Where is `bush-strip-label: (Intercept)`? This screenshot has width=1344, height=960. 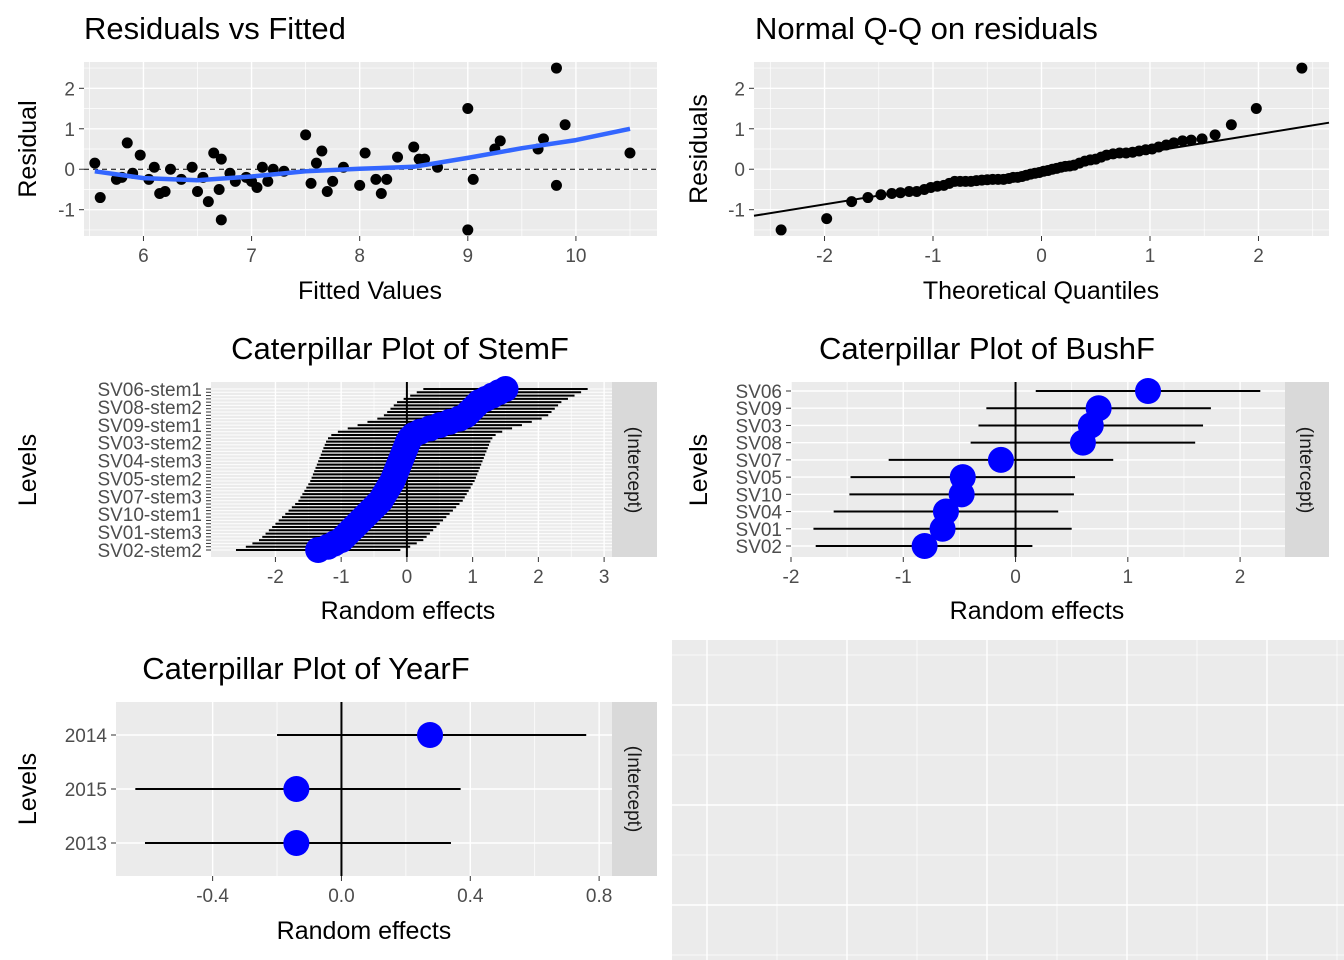
bush-strip-label: (Intercept) is located at coordinates (1305, 470).